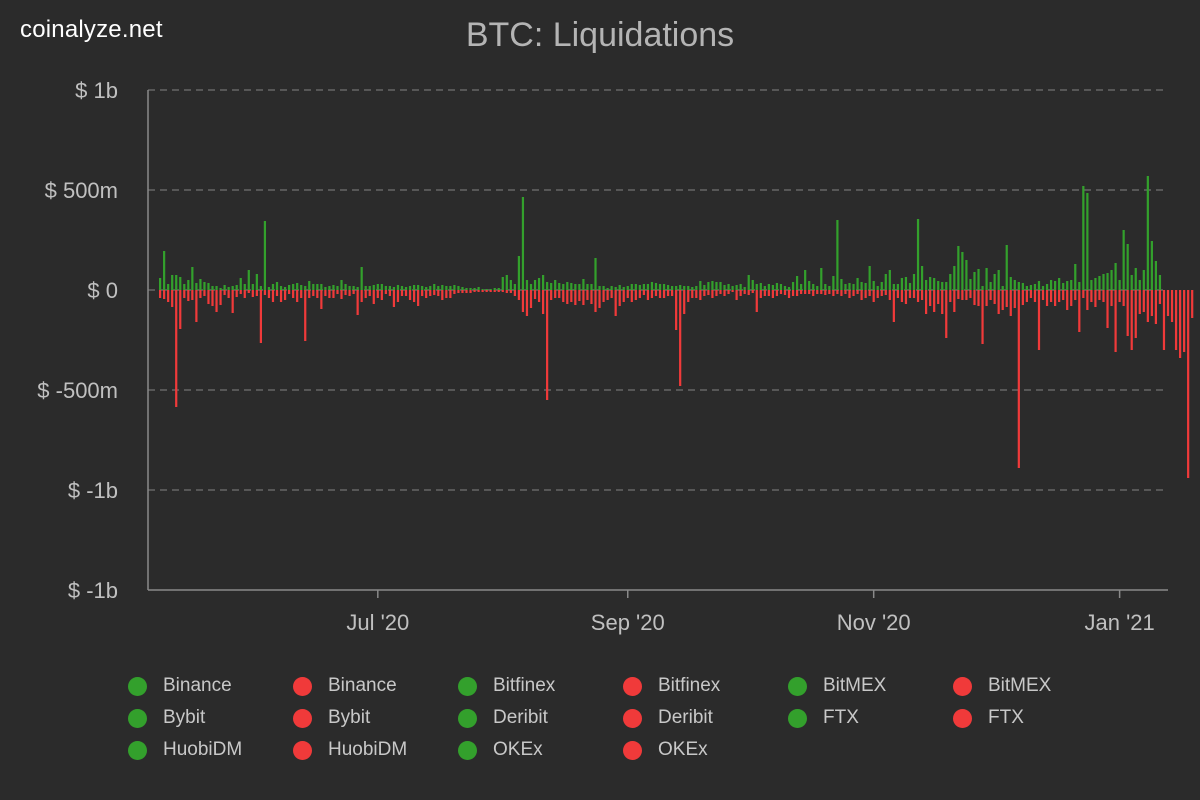 This screenshot has width=1200, height=800. I want to click on legend-item: Bybit, so click(375, 718).